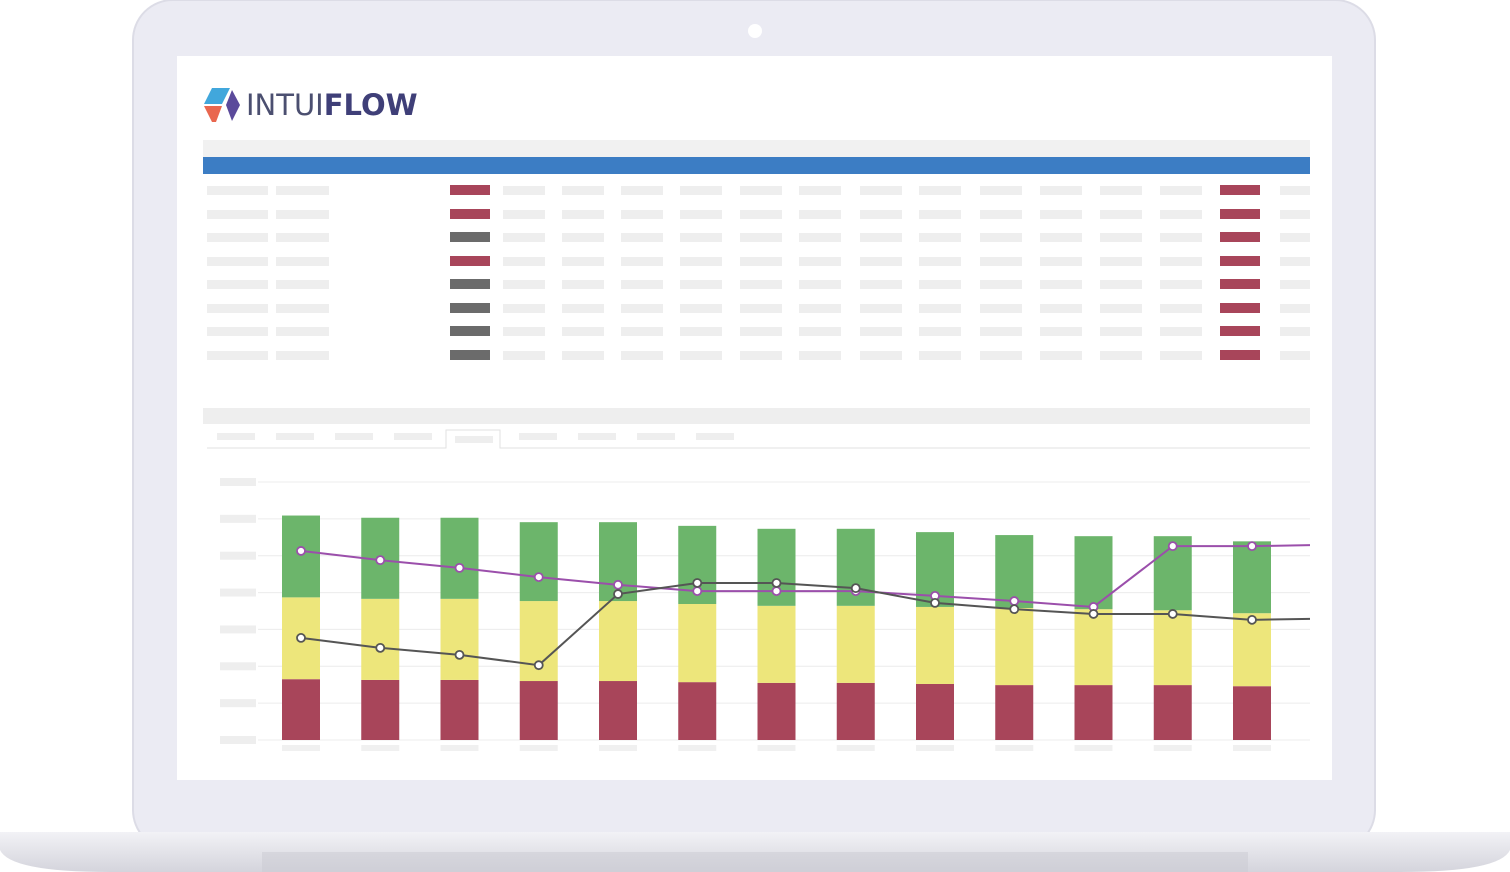  I want to click on active-tab, so click(758, 439).